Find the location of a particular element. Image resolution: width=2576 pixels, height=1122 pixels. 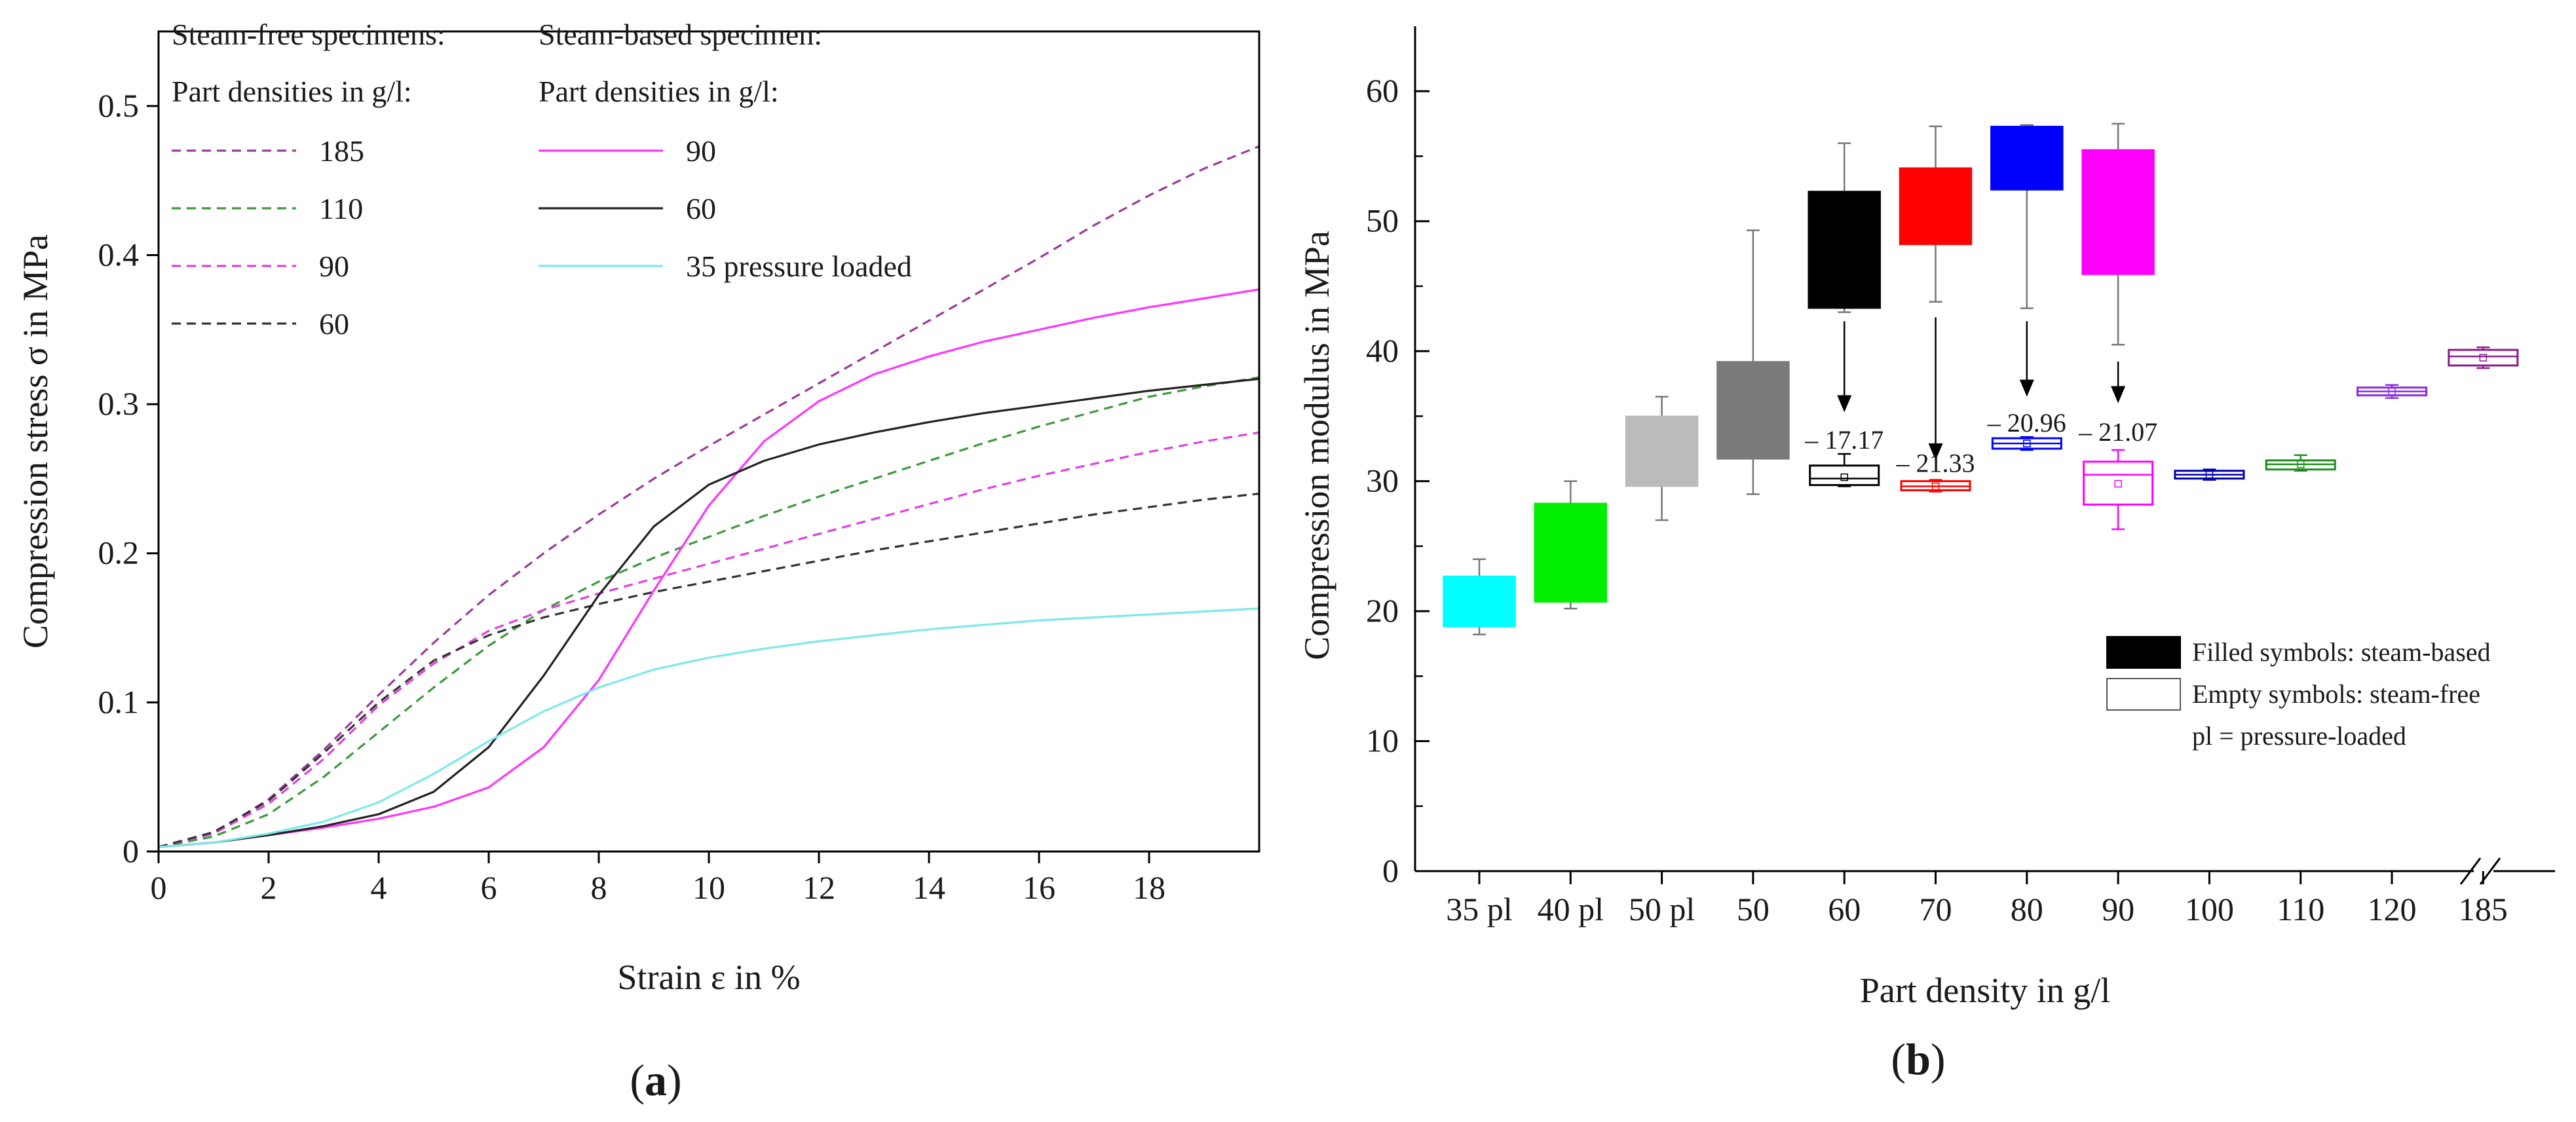

panel-a-x-axis-label: Strain ε in % is located at coordinates (708, 977).